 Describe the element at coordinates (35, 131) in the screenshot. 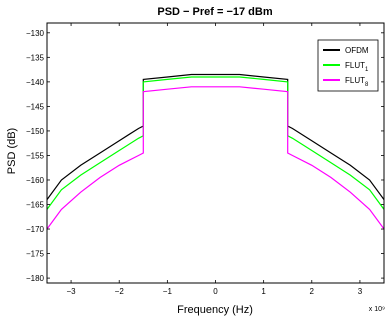

I see `y-tick-label: −150` at that location.